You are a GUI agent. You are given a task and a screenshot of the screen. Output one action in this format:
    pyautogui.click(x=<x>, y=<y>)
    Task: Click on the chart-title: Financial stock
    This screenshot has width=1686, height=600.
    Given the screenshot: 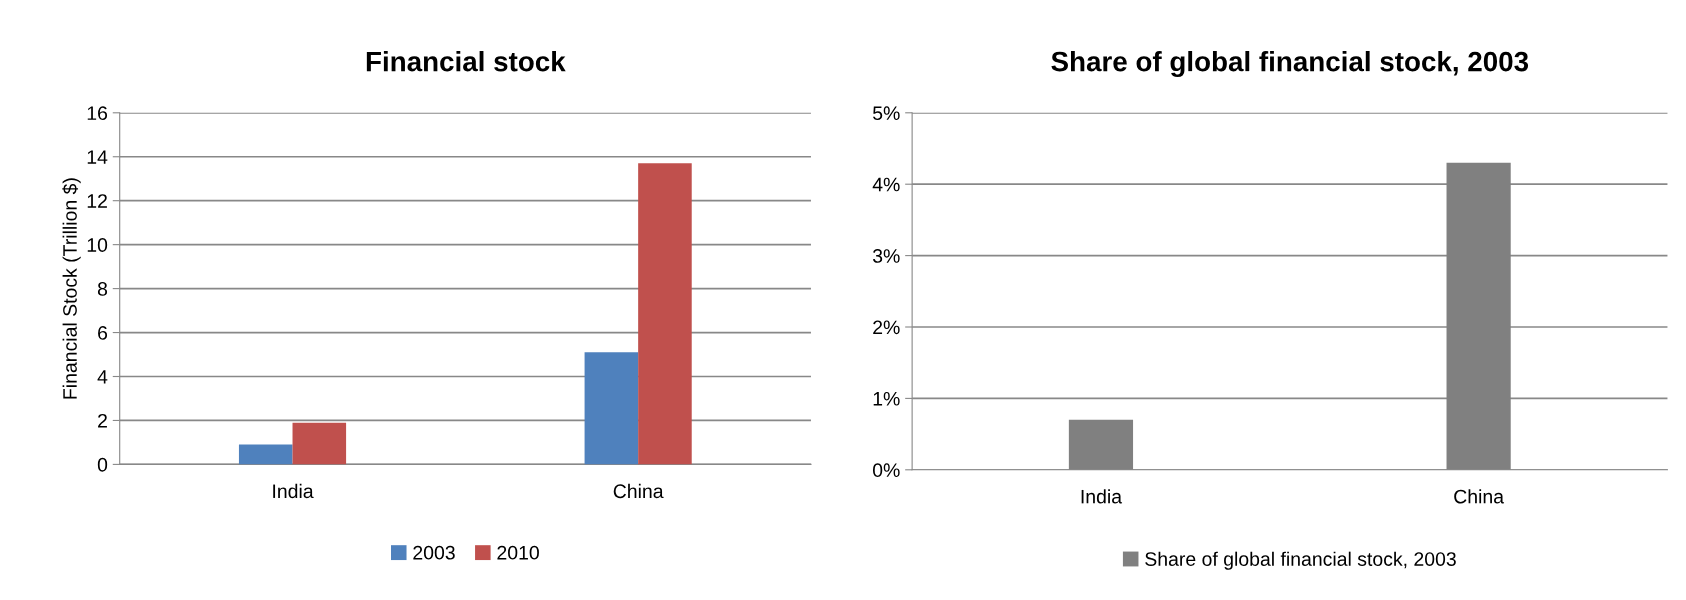 What is the action you would take?
    pyautogui.click(x=466, y=61)
    